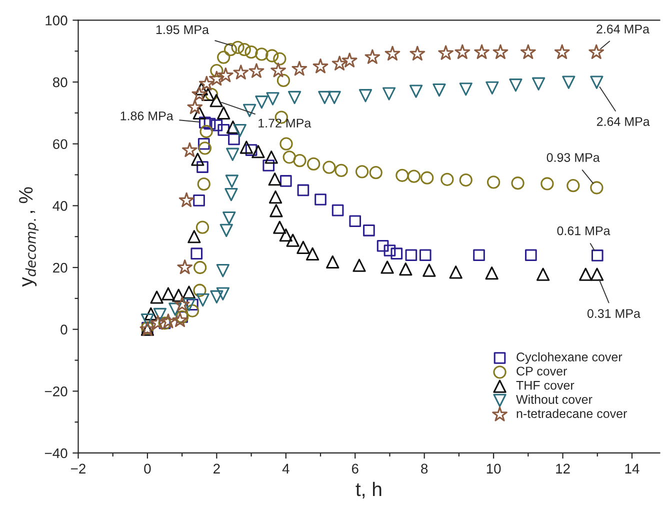 The height and width of the screenshot is (518, 663). What do you see at coordinates (217, 469) in the screenshot?
I see `x-tick-label: 2` at bounding box center [217, 469].